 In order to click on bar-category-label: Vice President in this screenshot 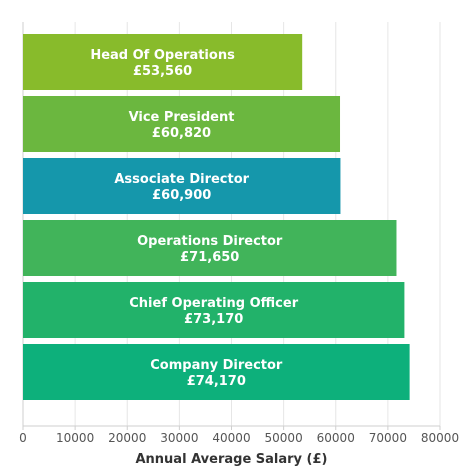, I will do `click(182, 117)`.